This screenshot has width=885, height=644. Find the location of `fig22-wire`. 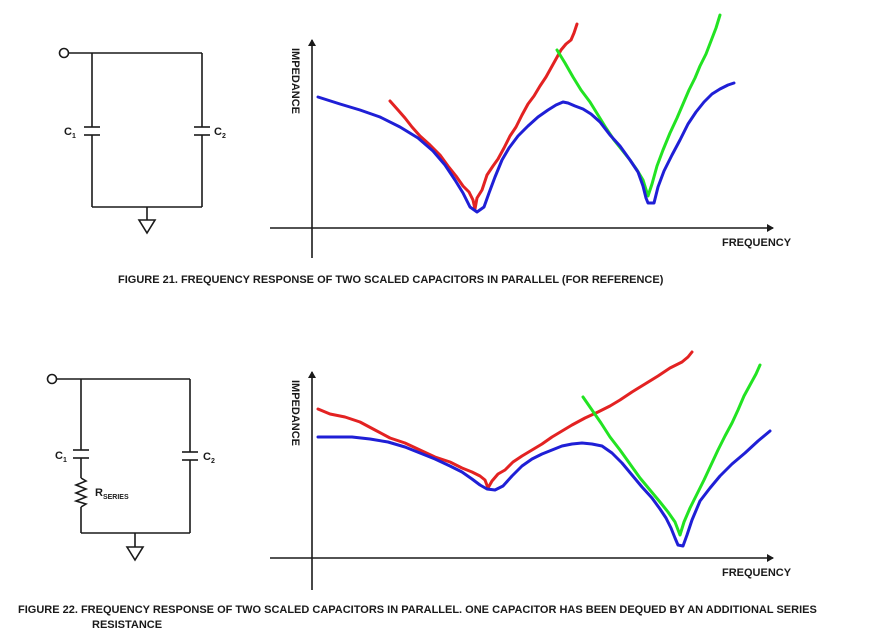

fig22-wire is located at coordinates (123, 462).